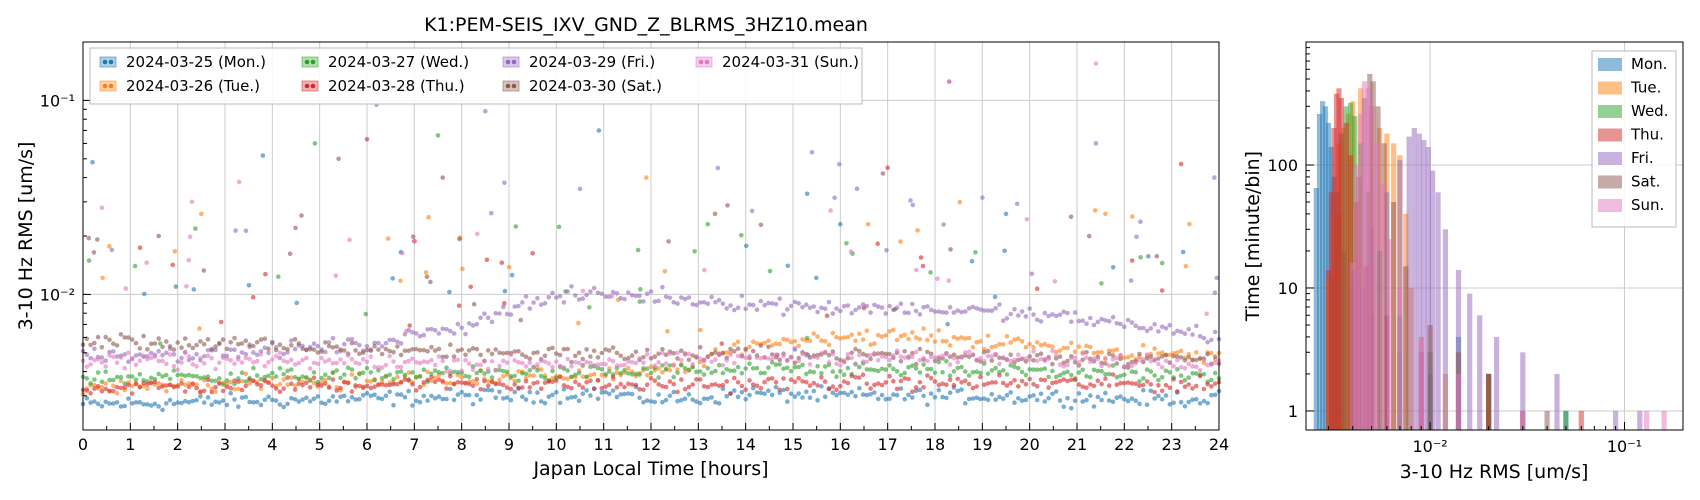 Image resolution: width=1700 pixels, height=500 pixels. I want to click on legend-label: 2024-03-31 (Sun.), so click(790, 62).